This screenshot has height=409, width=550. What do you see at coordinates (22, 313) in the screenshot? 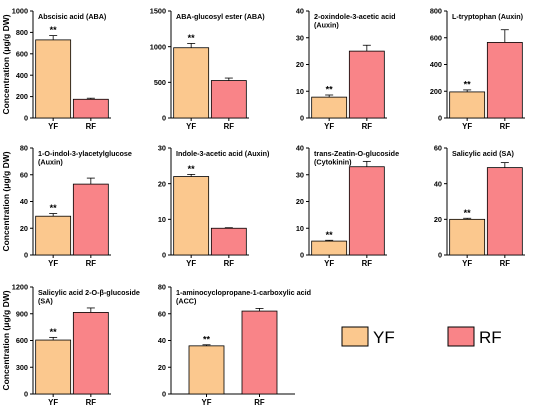
I see `y-tick-label: 900` at bounding box center [22, 313].